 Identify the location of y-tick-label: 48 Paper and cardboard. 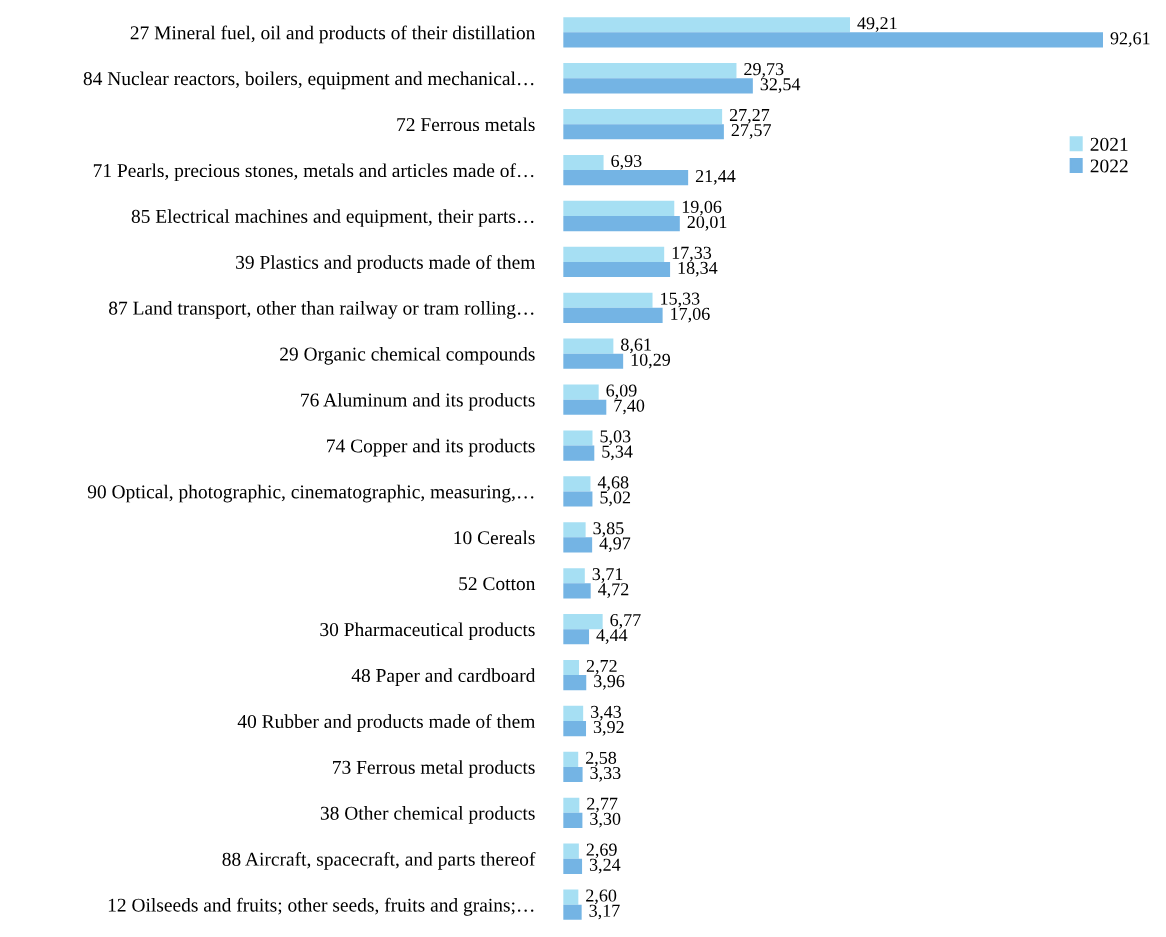
(443, 677).